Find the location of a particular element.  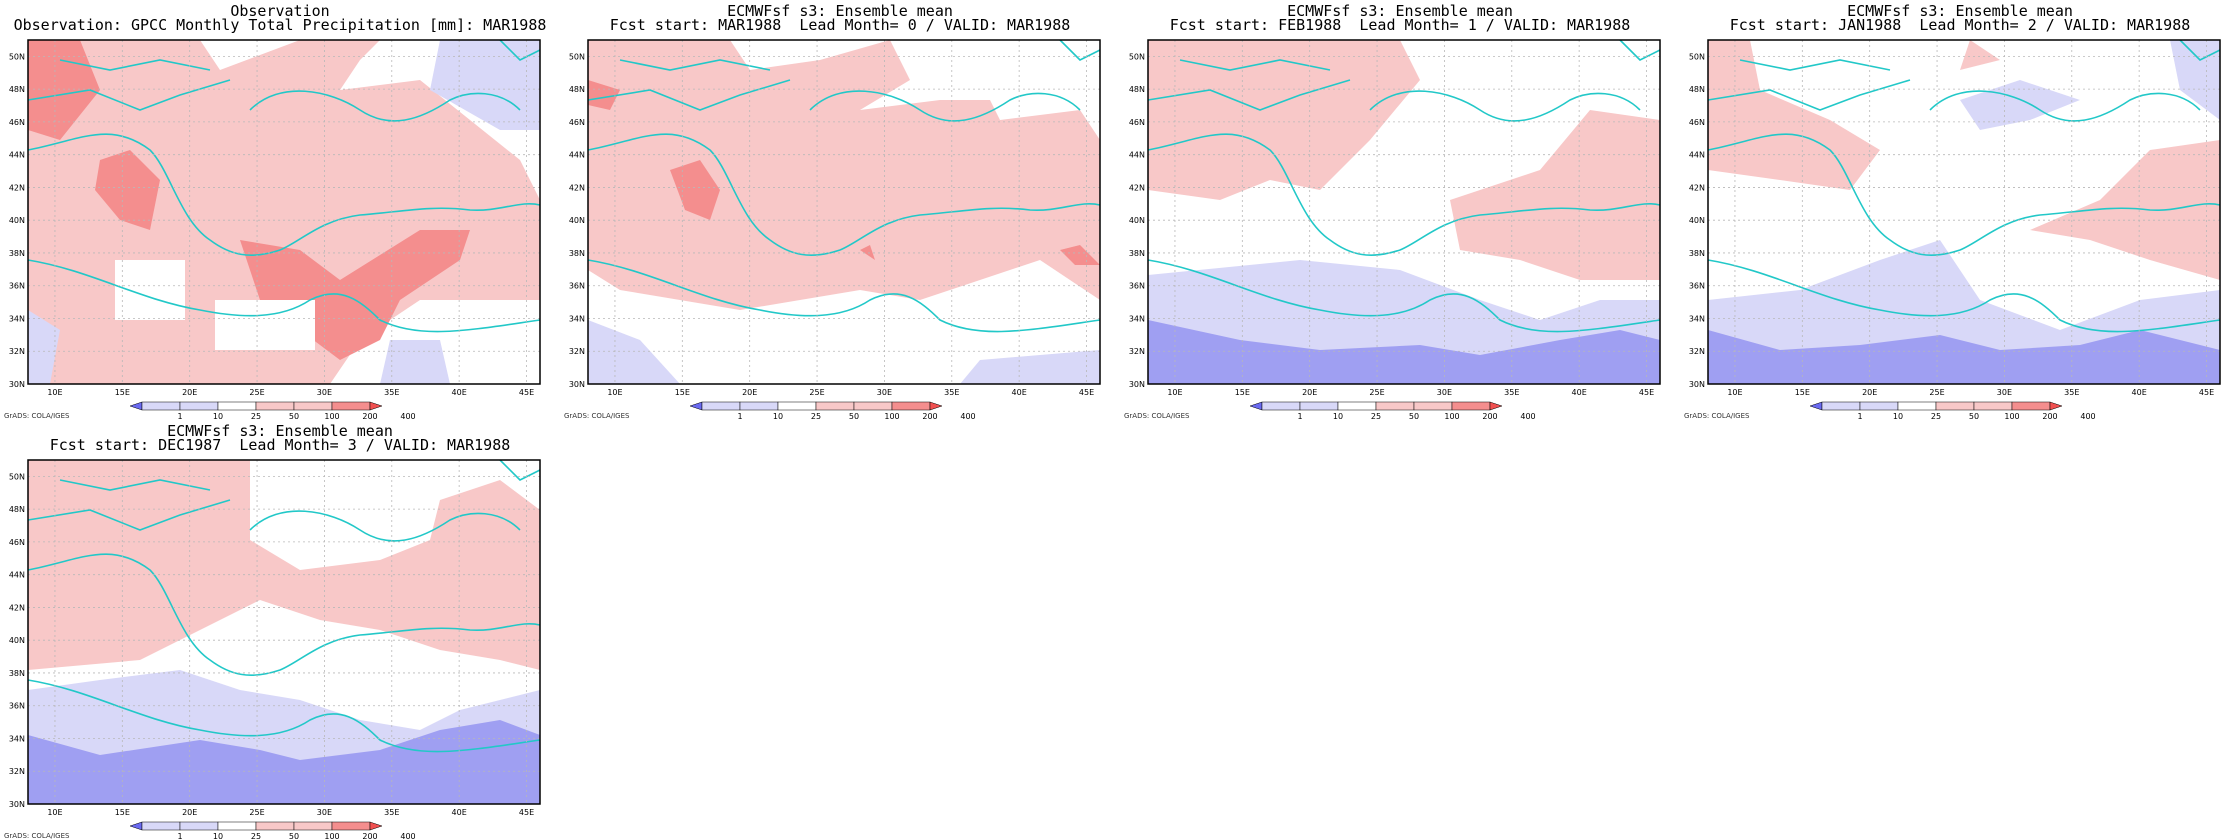

colorbar-label: 50 is located at coordinates (1974, 416).